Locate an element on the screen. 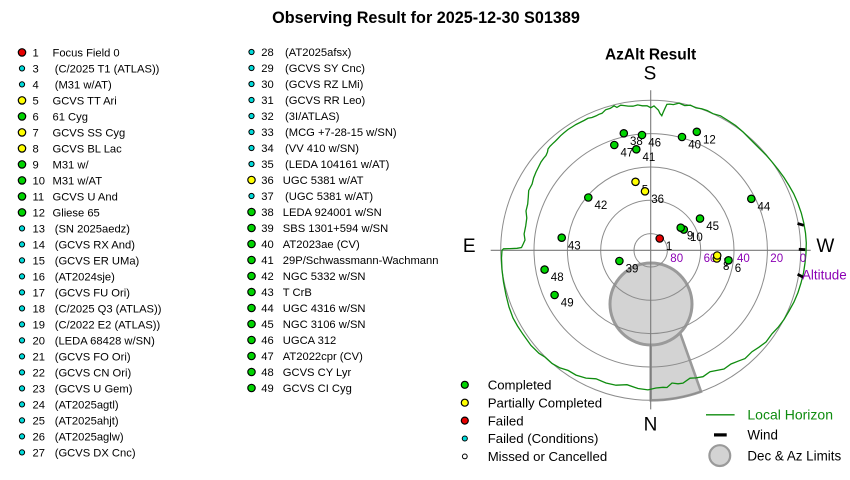 This screenshot has height=480, width=850. svg-text: 30 is located at coordinates (267, 85).